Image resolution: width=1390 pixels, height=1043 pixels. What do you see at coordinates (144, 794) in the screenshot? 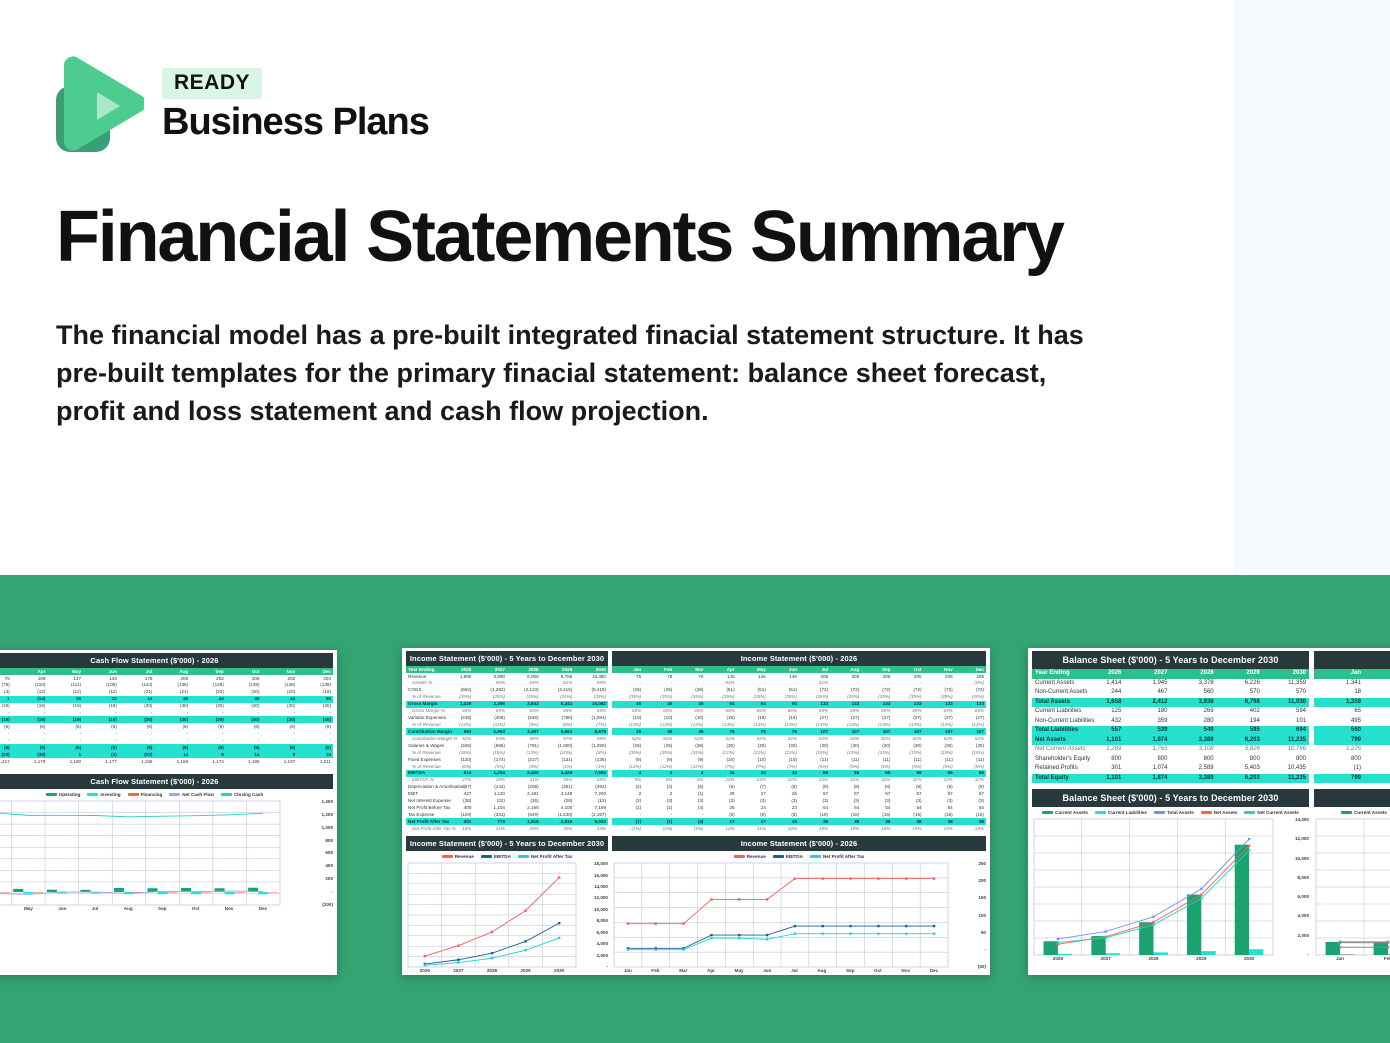
I see `legend-item: Financing` at bounding box center [144, 794].